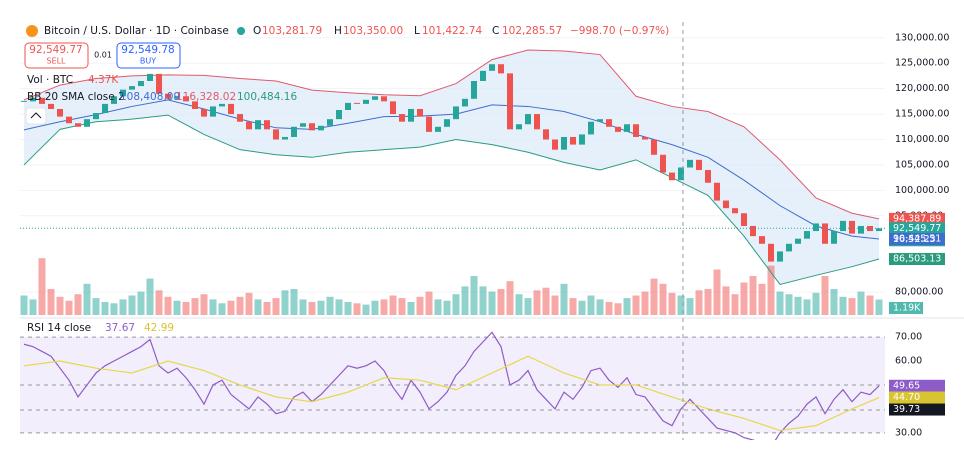 Image resolution: width=964 pixels, height=460 pixels. Describe the element at coordinates (906, 308) in the screenshot. I see `volume-tag` at that location.